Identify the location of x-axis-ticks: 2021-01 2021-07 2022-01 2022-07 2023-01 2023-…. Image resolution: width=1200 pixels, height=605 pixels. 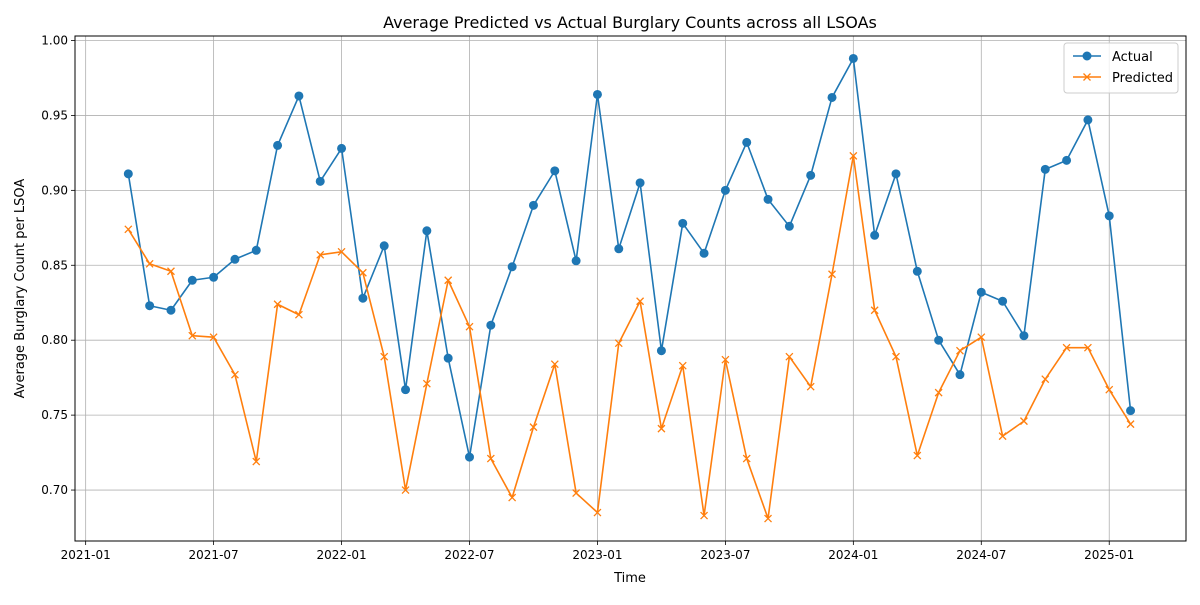
(597, 551).